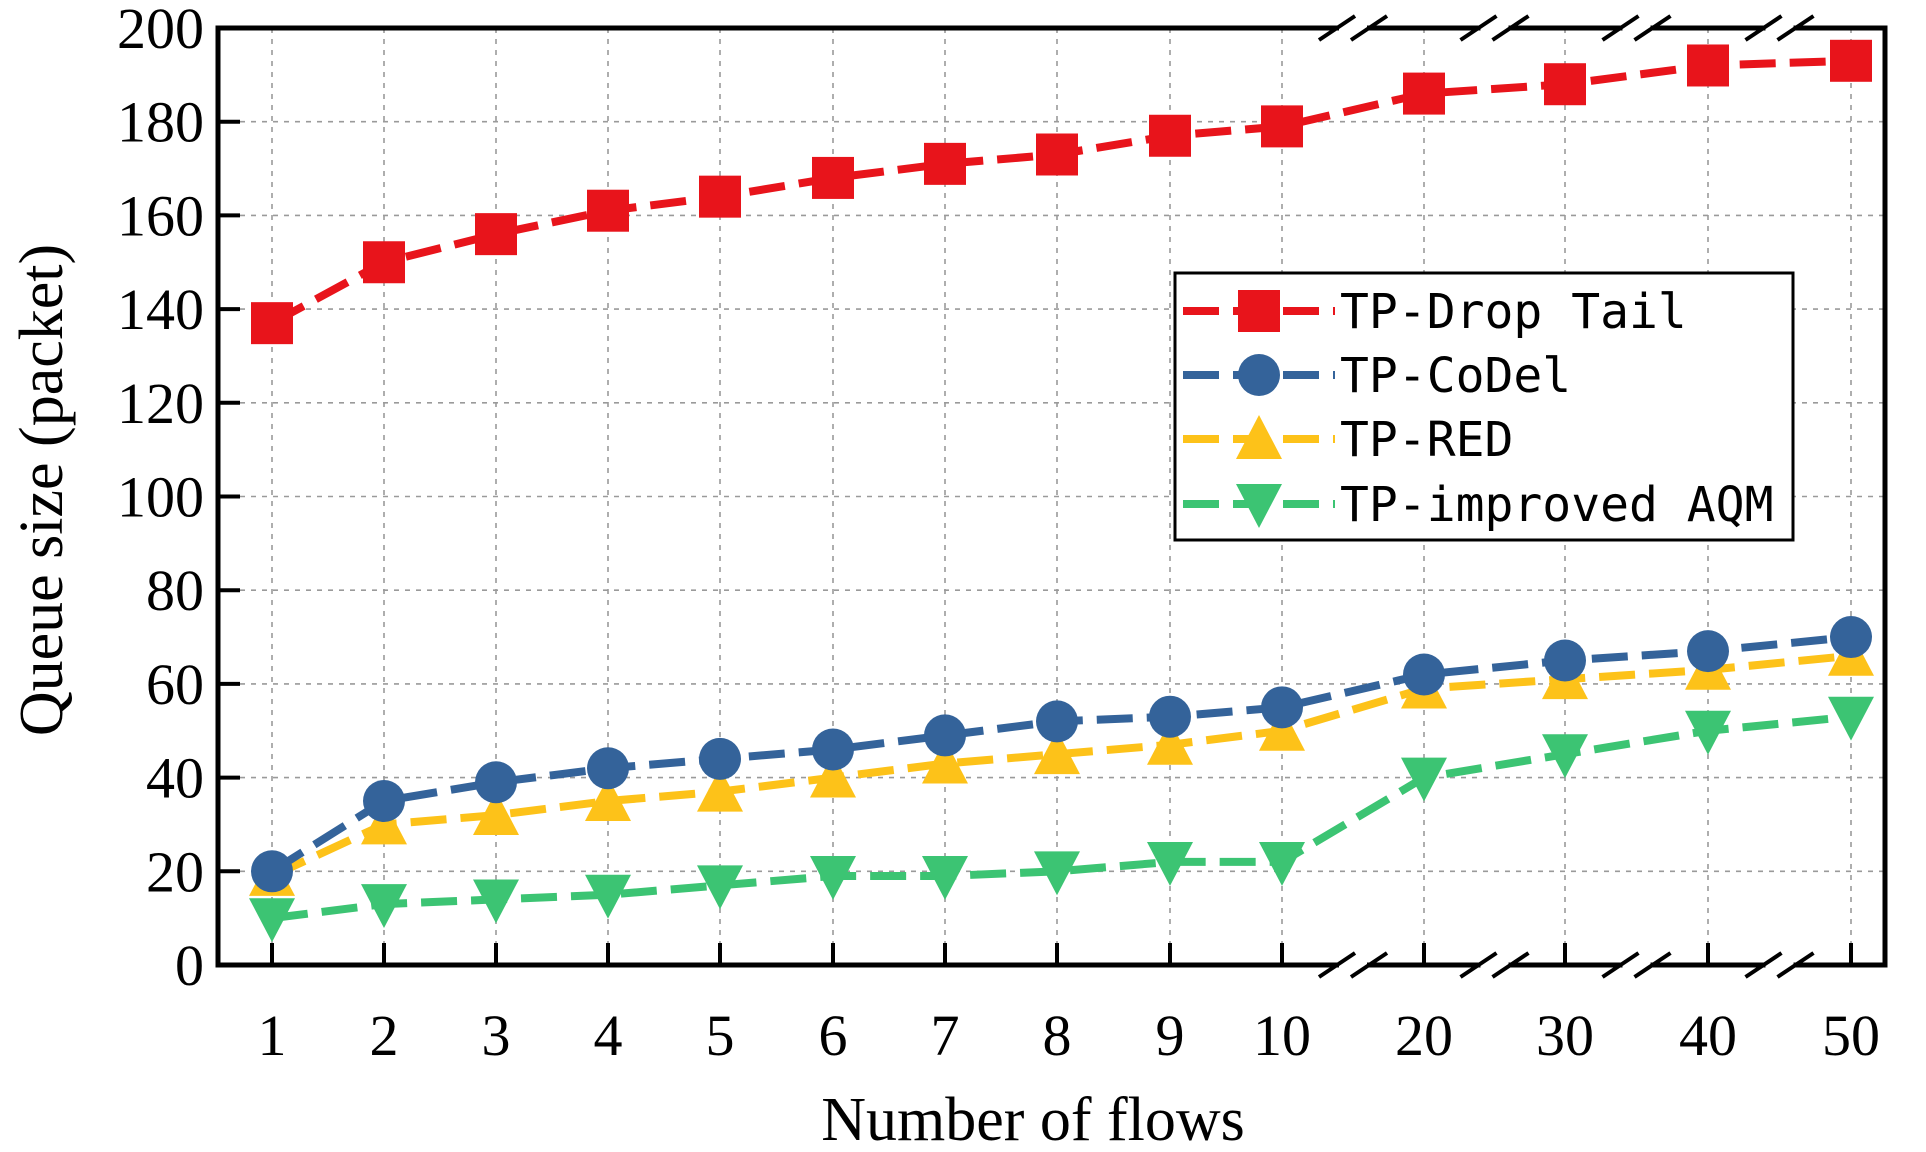  I want to click on y-axis-title: Queue size (packet), so click(42, 490).